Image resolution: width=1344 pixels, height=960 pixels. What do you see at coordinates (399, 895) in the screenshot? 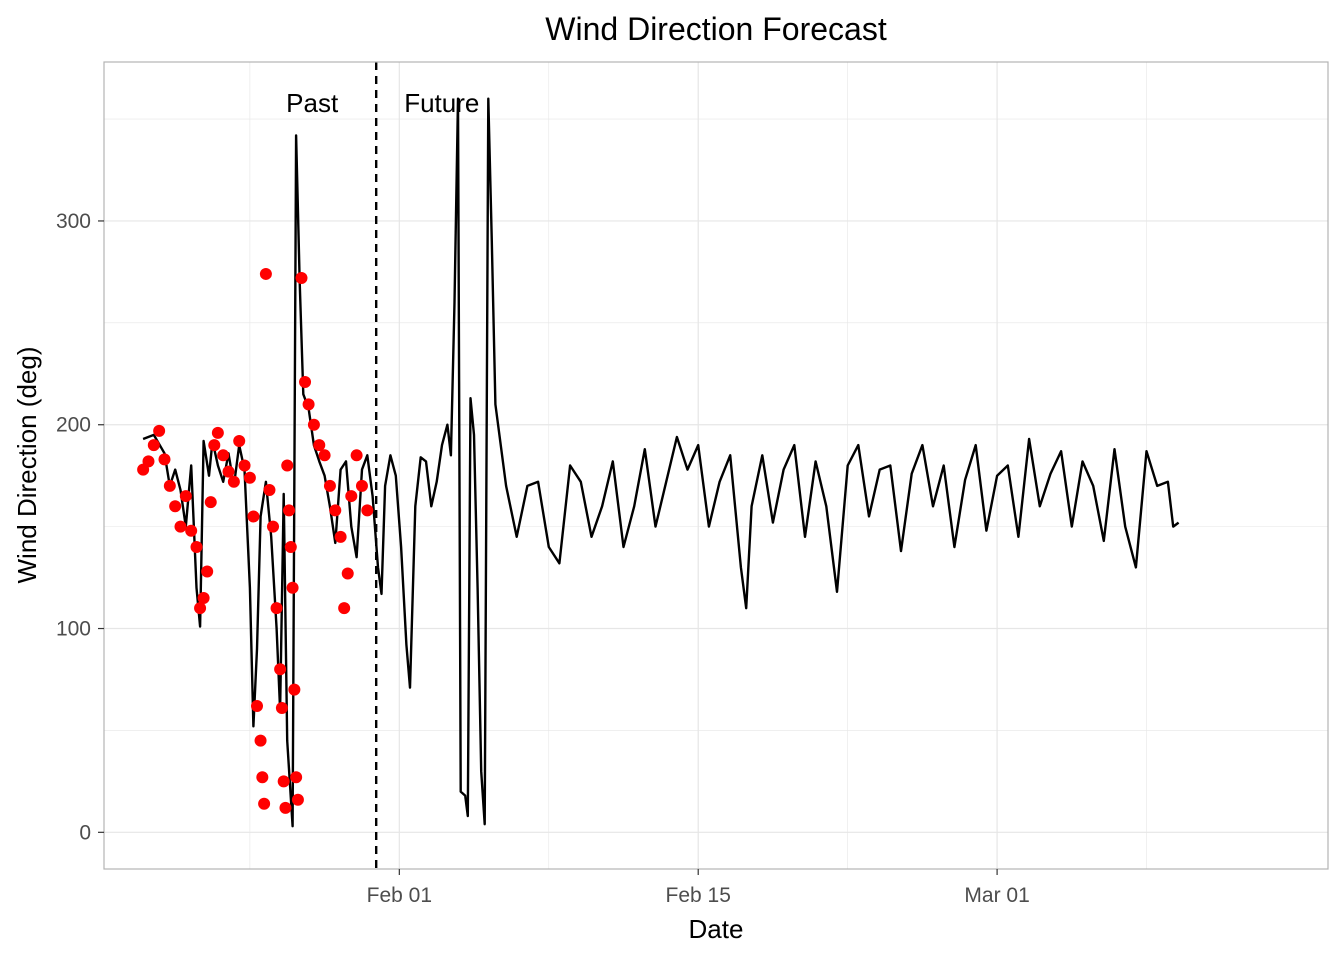
I see `x-tick-label: Feb 01` at bounding box center [399, 895].